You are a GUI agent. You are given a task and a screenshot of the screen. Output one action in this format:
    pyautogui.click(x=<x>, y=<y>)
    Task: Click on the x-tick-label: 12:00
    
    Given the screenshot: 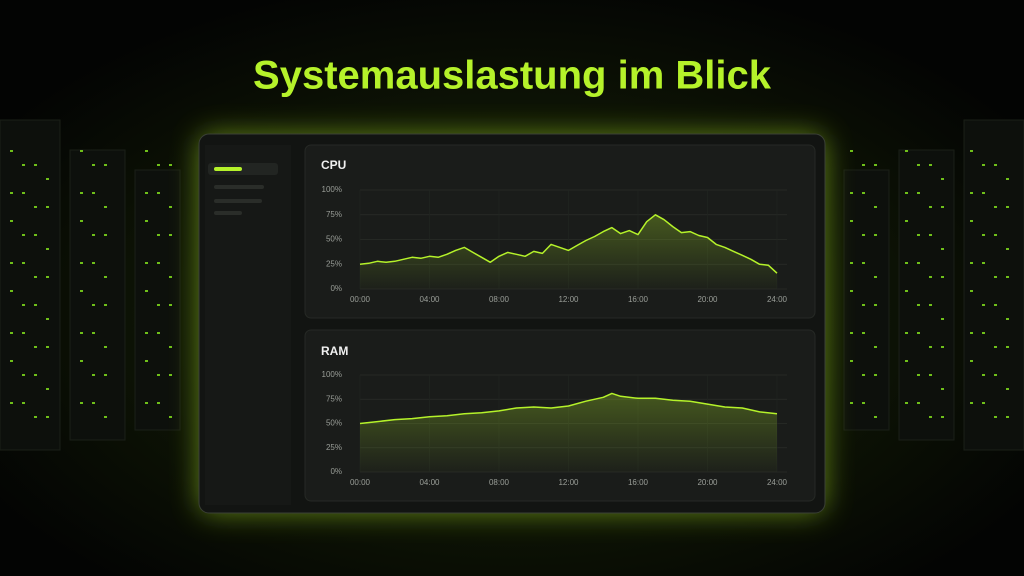 What is the action you would take?
    pyautogui.click(x=568, y=482)
    